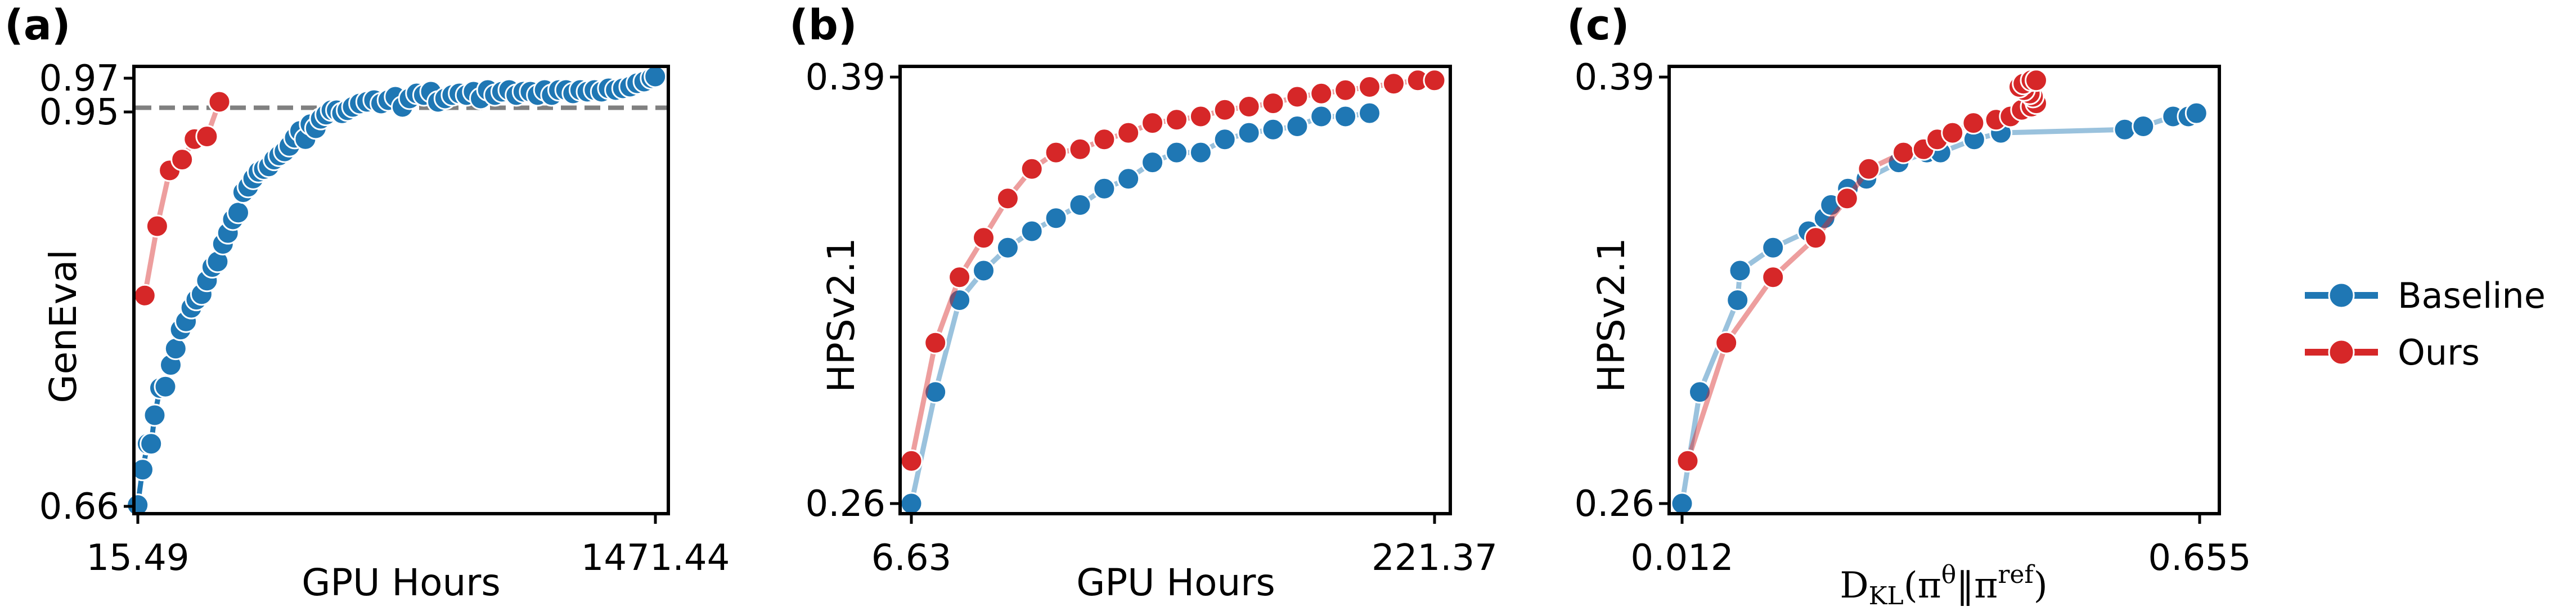 Image resolution: width=2576 pixels, height=611 pixels. What do you see at coordinates (2199, 558) in the screenshot?
I see `panel-c-x-tick-label: 0.655` at bounding box center [2199, 558].